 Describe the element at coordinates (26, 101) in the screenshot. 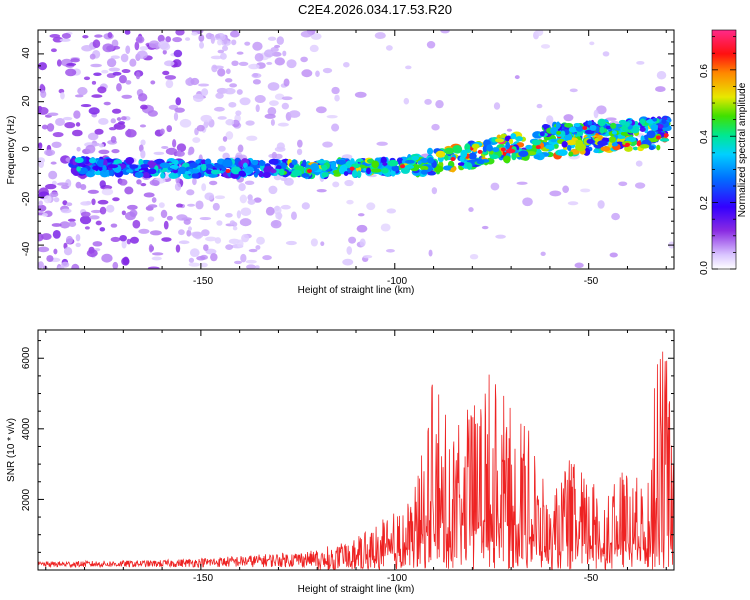

I see `heatmap-y-tick-label: 20` at that location.